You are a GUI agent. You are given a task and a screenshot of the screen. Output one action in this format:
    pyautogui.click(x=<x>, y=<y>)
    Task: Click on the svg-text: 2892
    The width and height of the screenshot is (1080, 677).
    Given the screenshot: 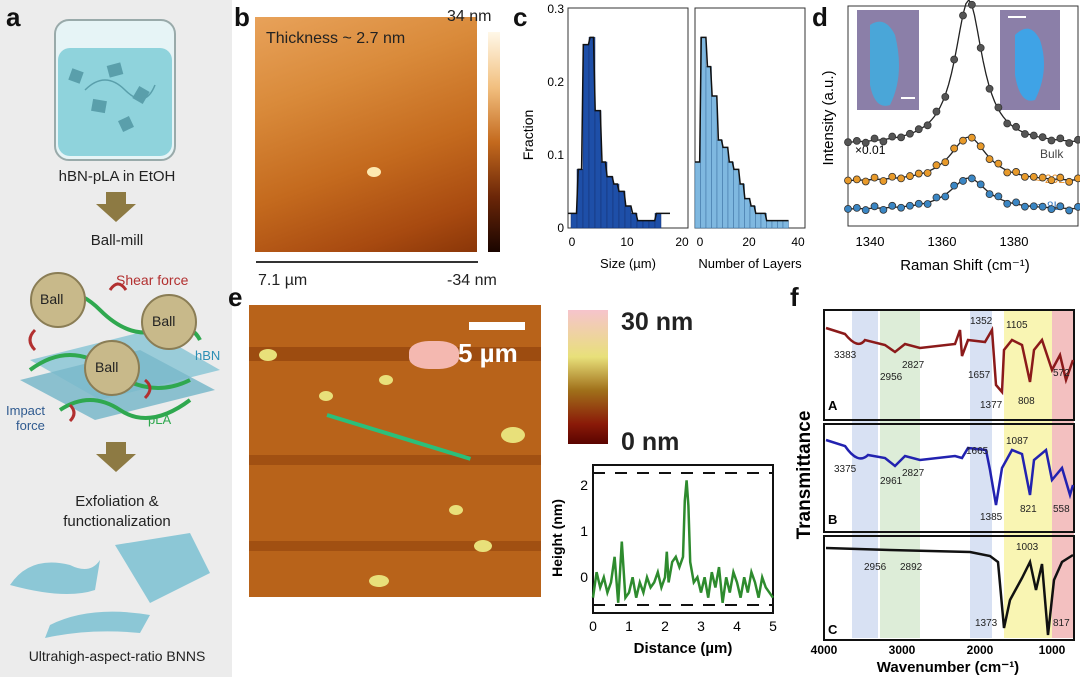 What is the action you would take?
    pyautogui.click(x=911, y=567)
    